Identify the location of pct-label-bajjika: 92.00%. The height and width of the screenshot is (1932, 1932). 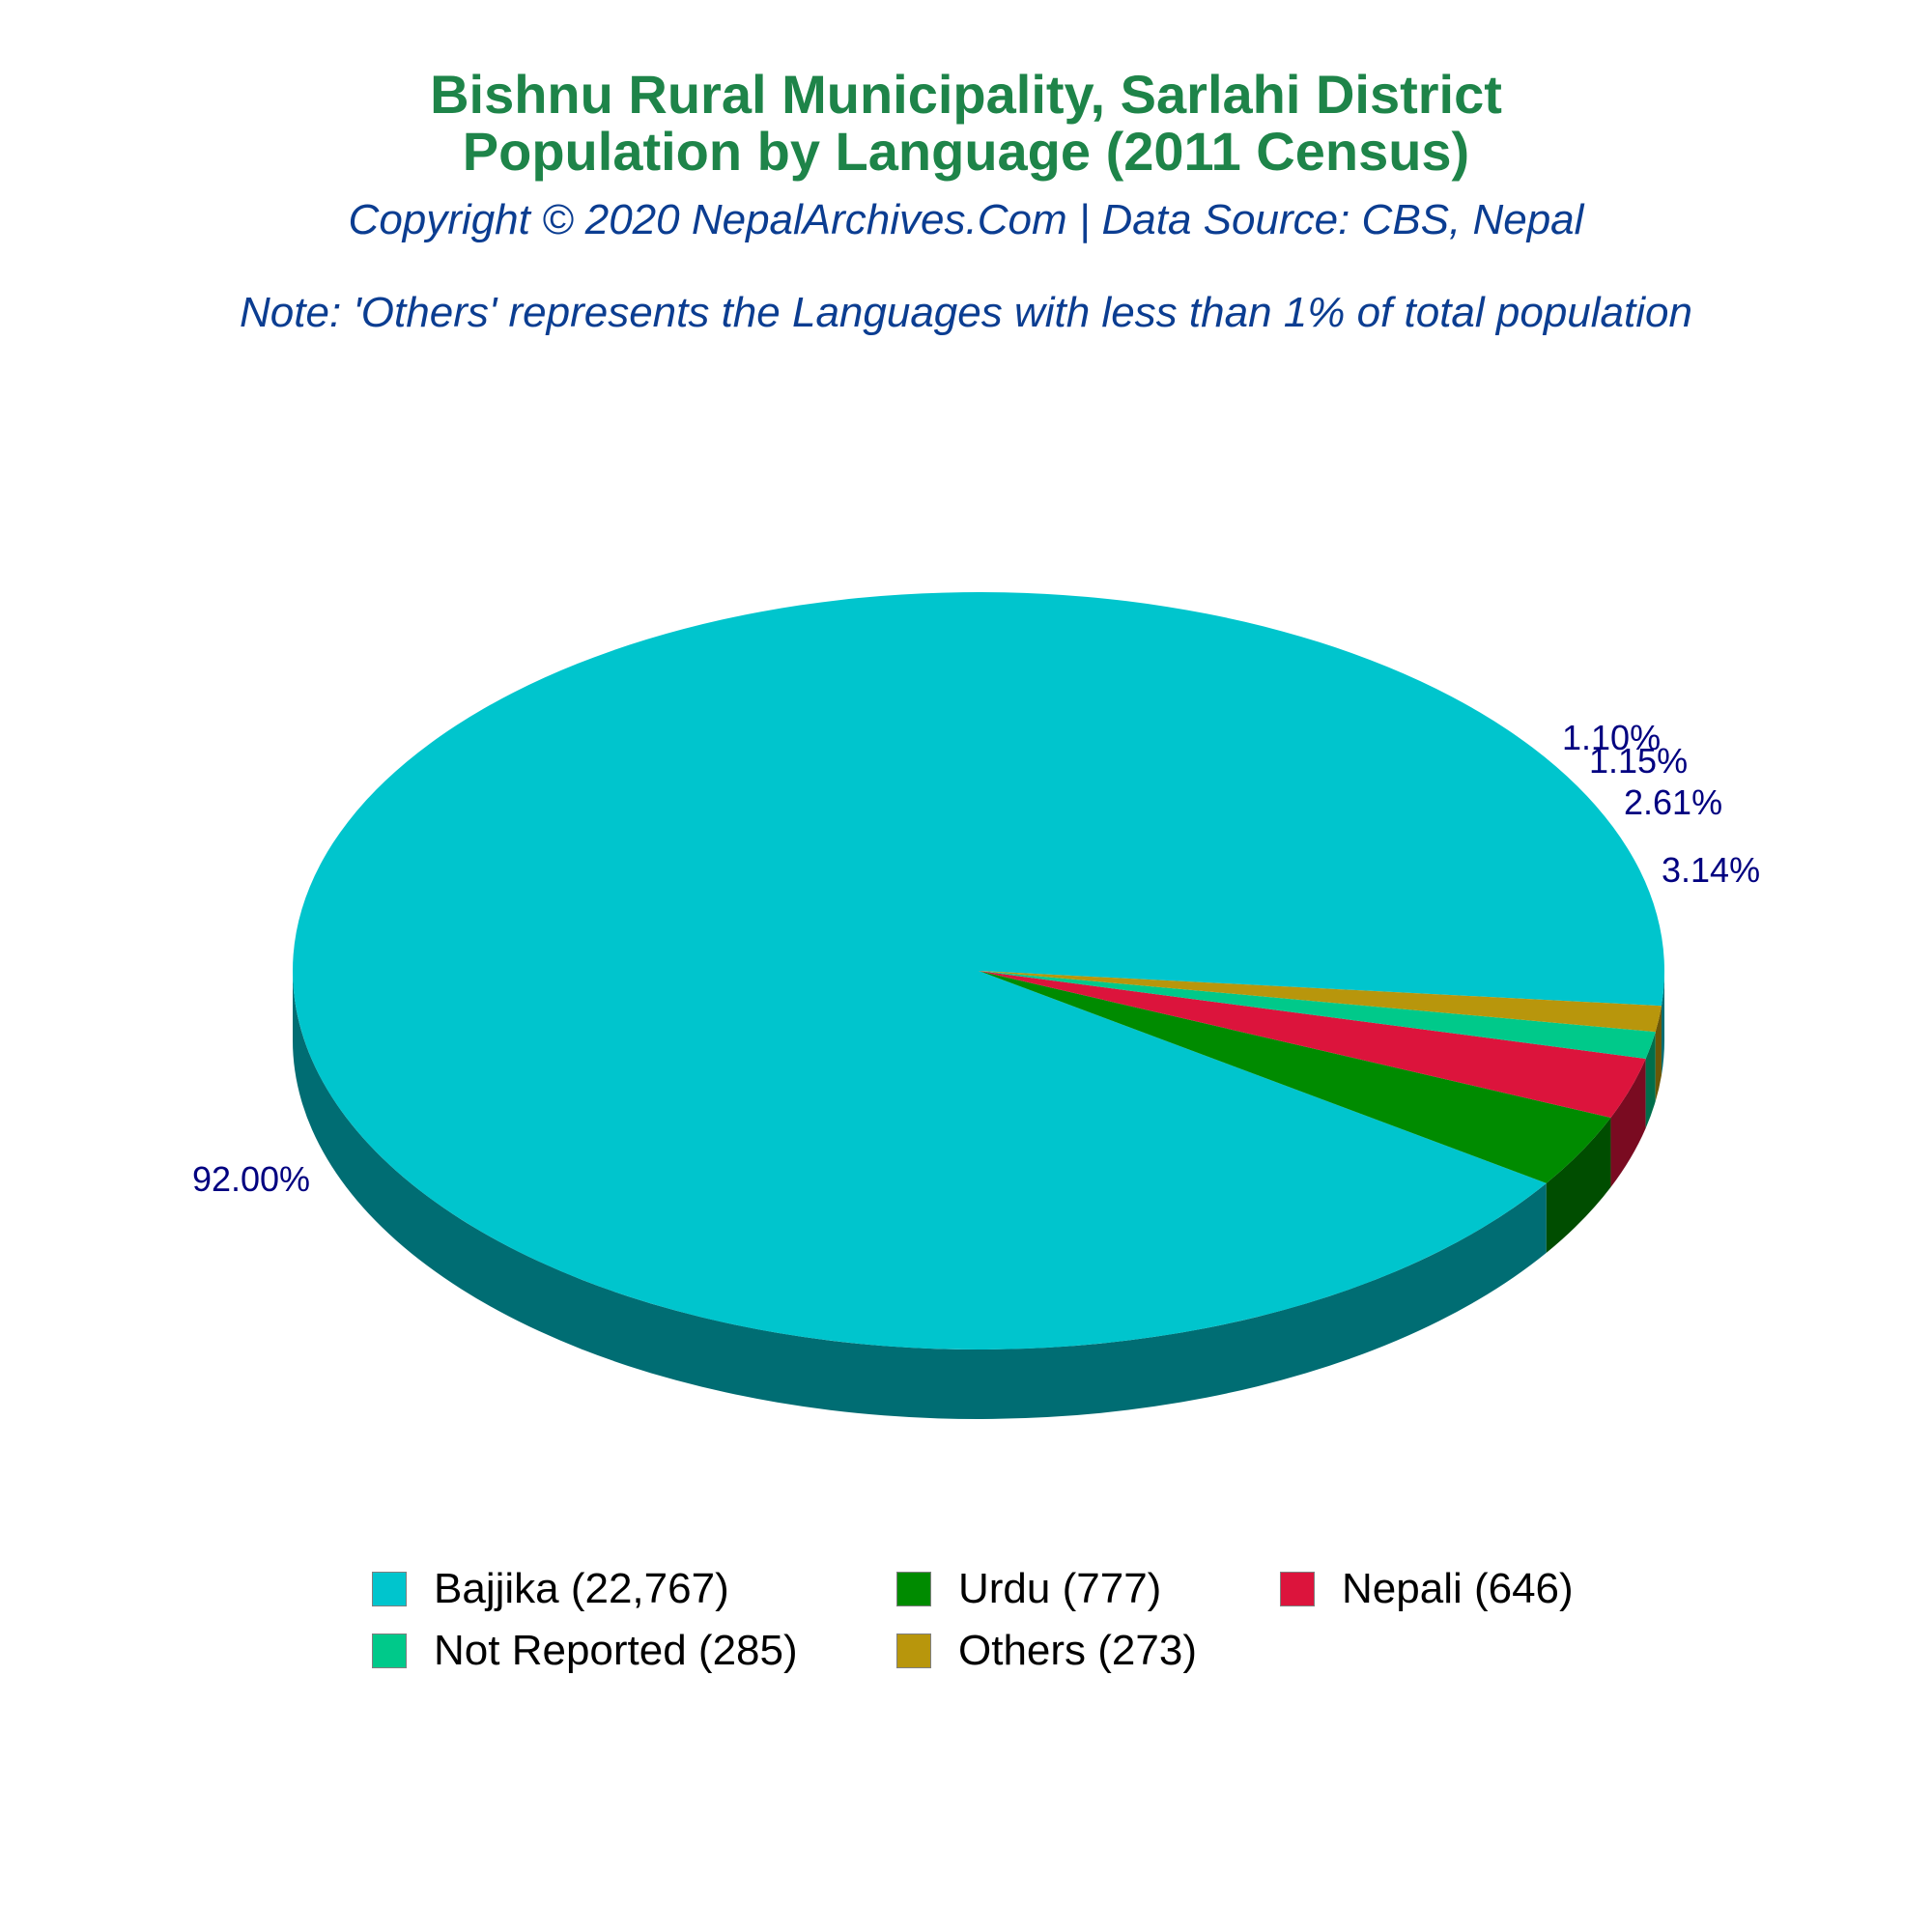
(251, 1179).